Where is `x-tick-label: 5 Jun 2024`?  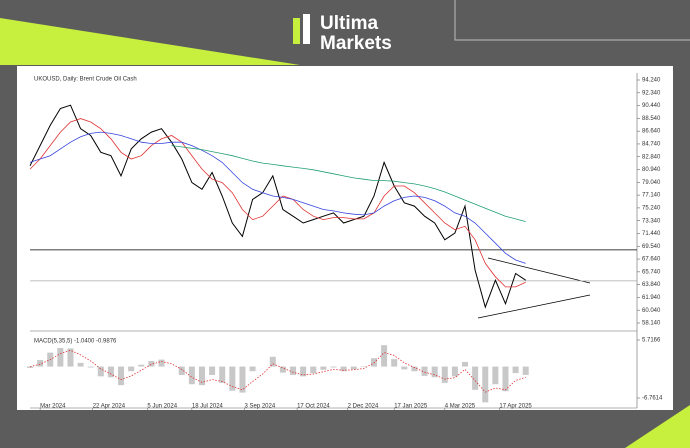 x-tick-label: 5 Jun 2024 is located at coordinates (162, 407).